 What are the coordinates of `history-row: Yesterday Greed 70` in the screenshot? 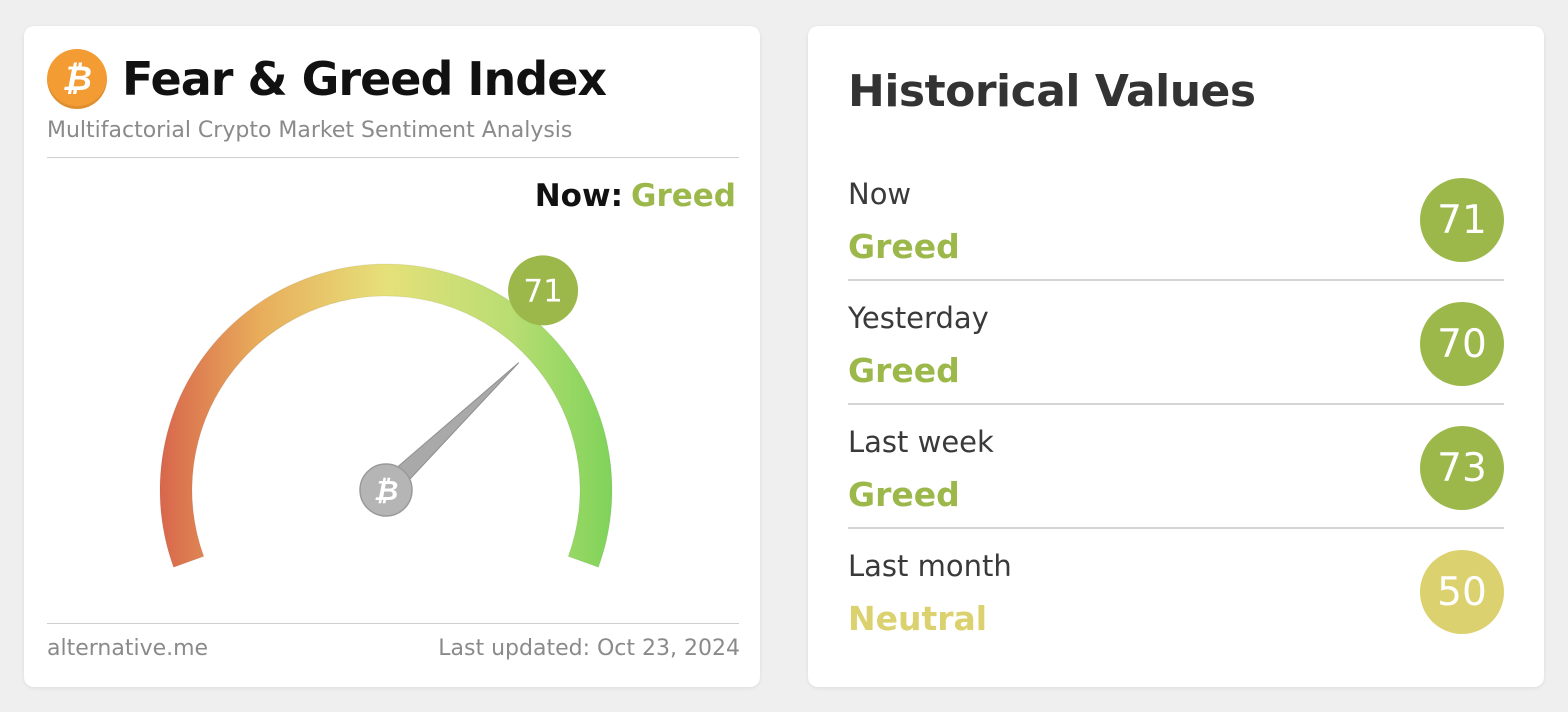 It's located at (1176, 343).